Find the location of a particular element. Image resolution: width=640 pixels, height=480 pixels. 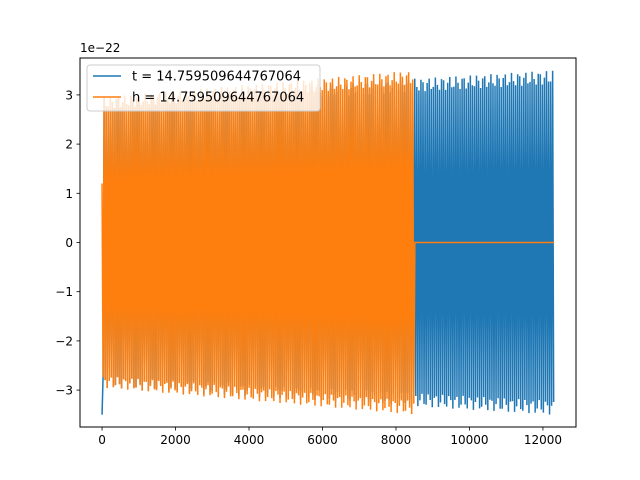

y-tick-label: −3 is located at coordinates (64, 391).